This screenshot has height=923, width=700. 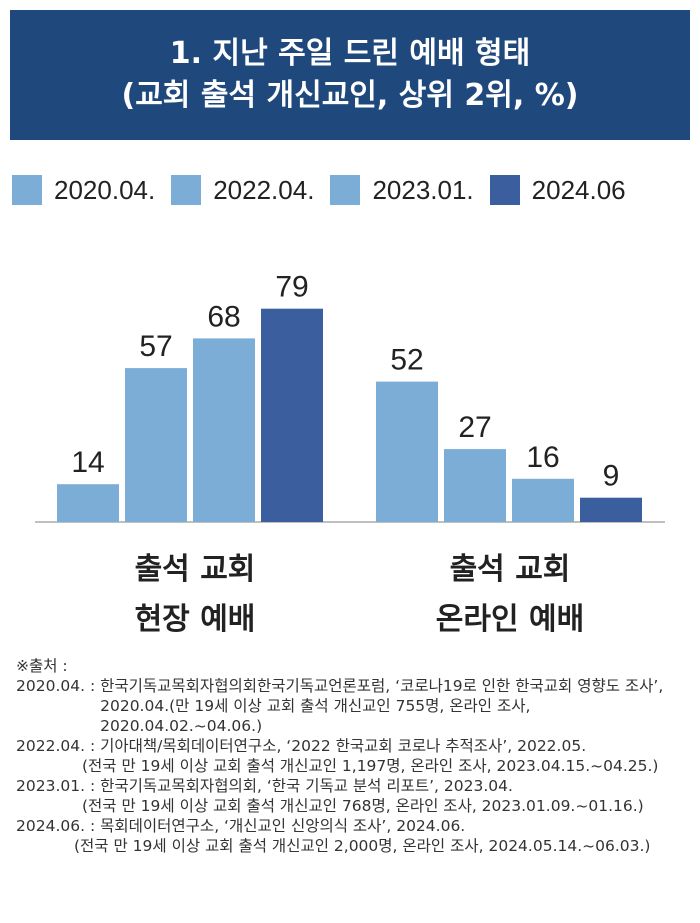 I want to click on data-label: 9, so click(x=611, y=476).